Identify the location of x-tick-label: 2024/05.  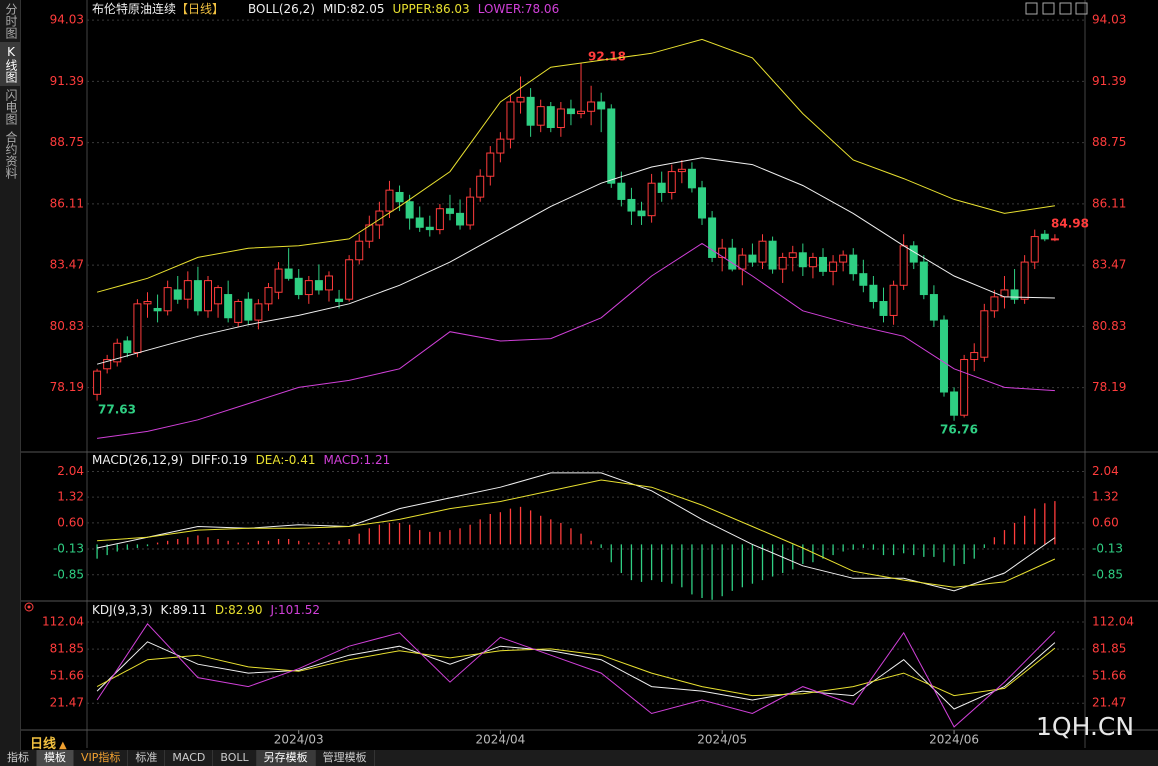
(722, 740).